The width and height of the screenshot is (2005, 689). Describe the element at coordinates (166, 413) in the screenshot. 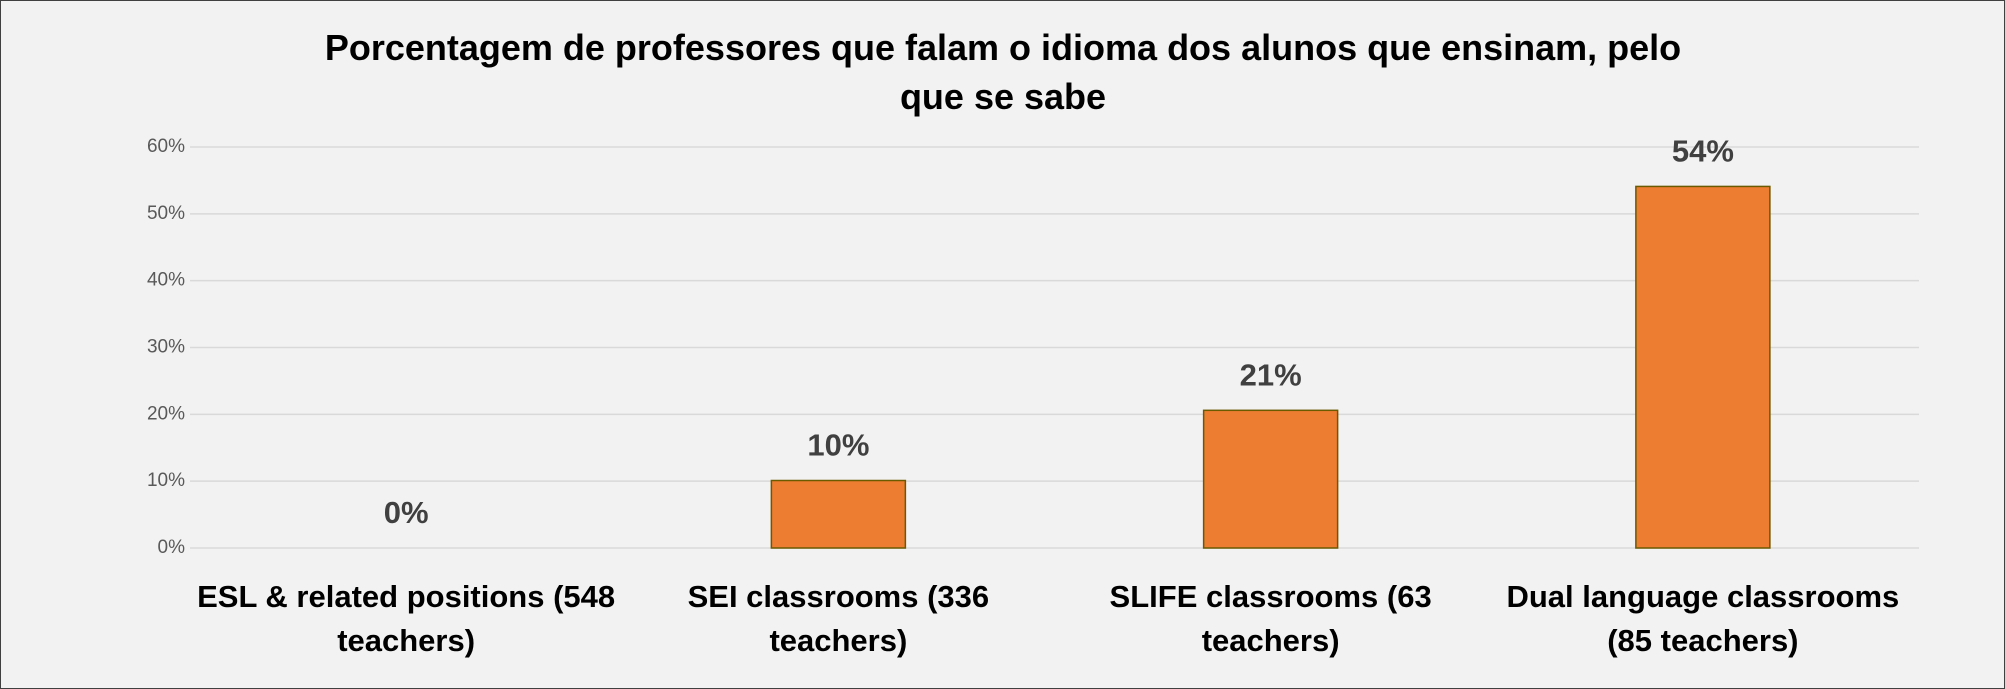

I see `y-tick-label: 20%` at that location.